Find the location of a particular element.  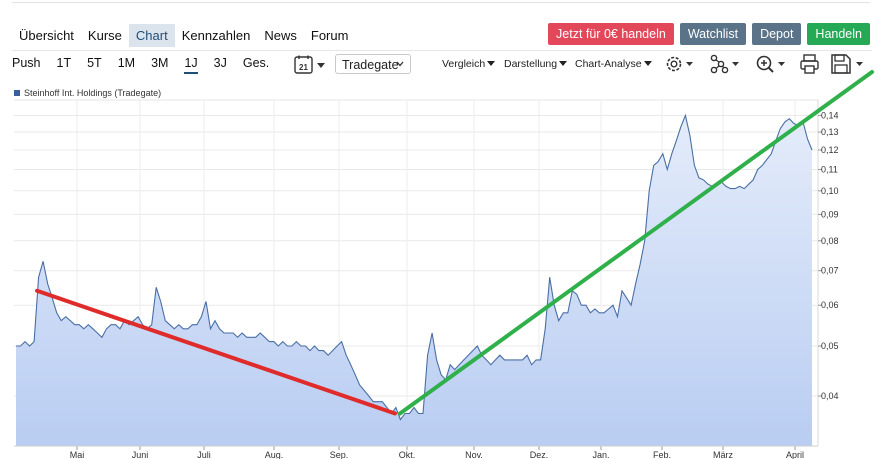

period-5t: 5T is located at coordinates (94, 63).